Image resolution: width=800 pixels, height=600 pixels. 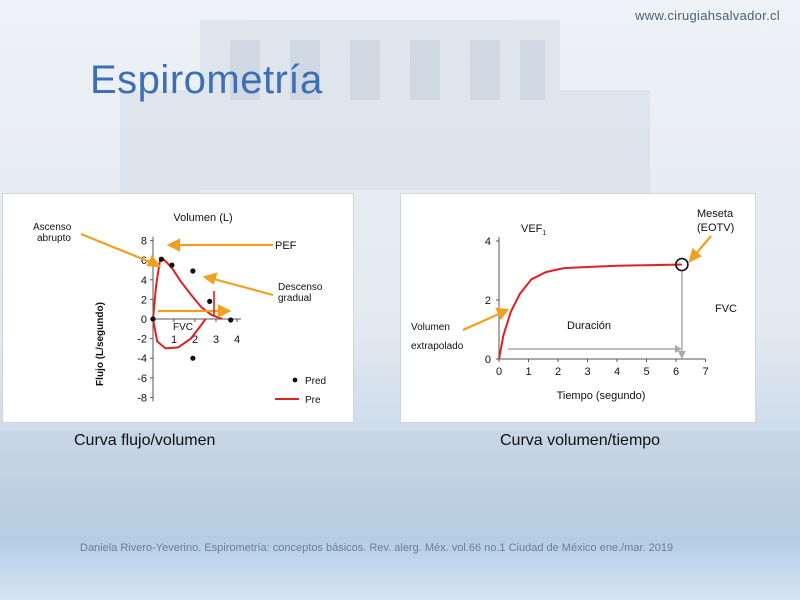 I want to click on y-tick-label: -8, so click(x=142, y=398).